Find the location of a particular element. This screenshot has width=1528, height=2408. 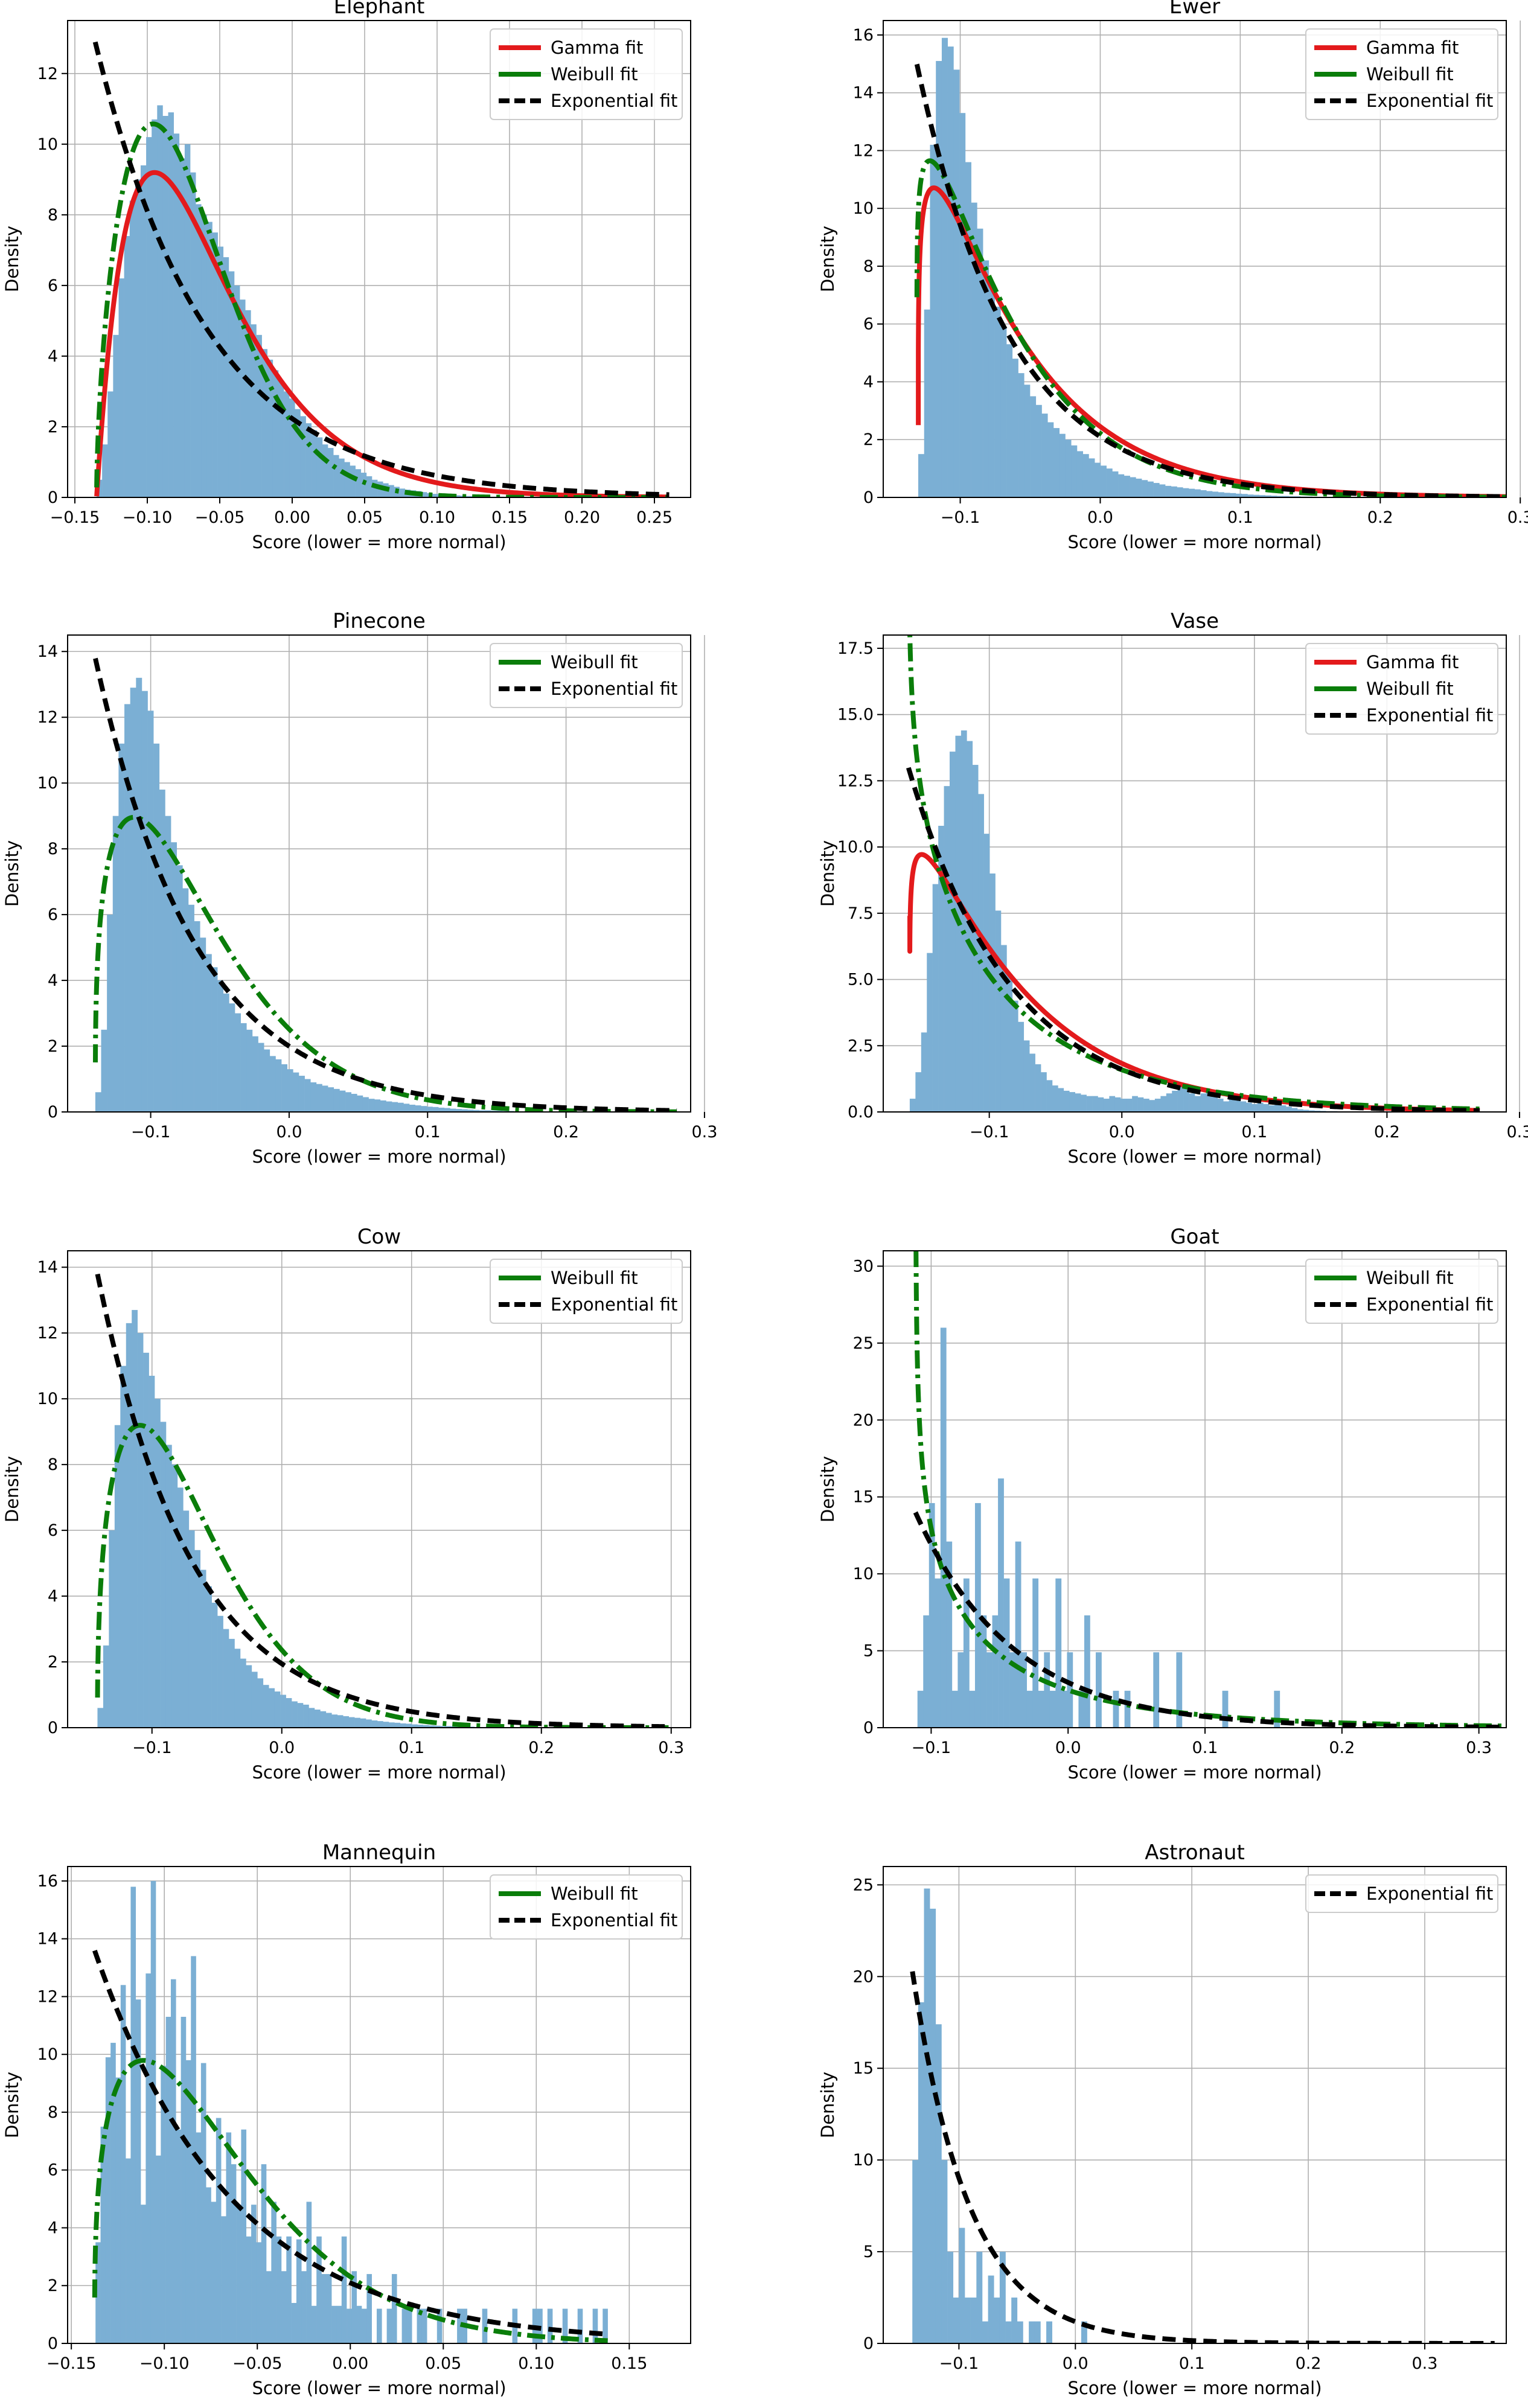

y-tick-label: 30 is located at coordinates (863, 1266).